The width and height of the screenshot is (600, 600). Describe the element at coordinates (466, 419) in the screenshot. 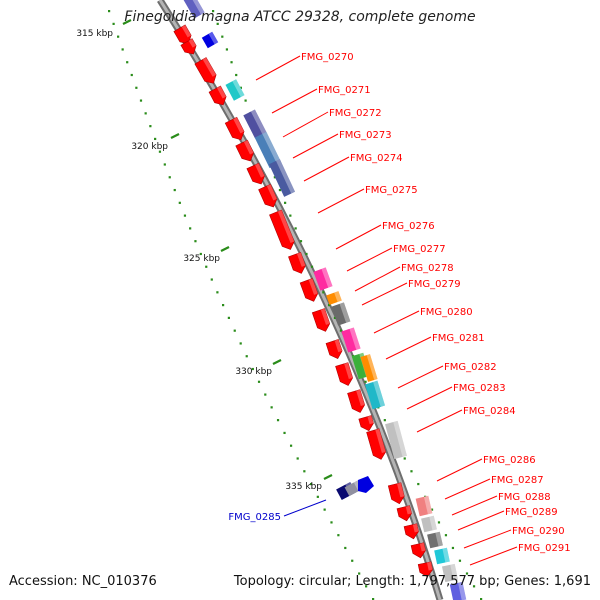

I see `gene-label-fmg-0284: FMG_0284` at that location.